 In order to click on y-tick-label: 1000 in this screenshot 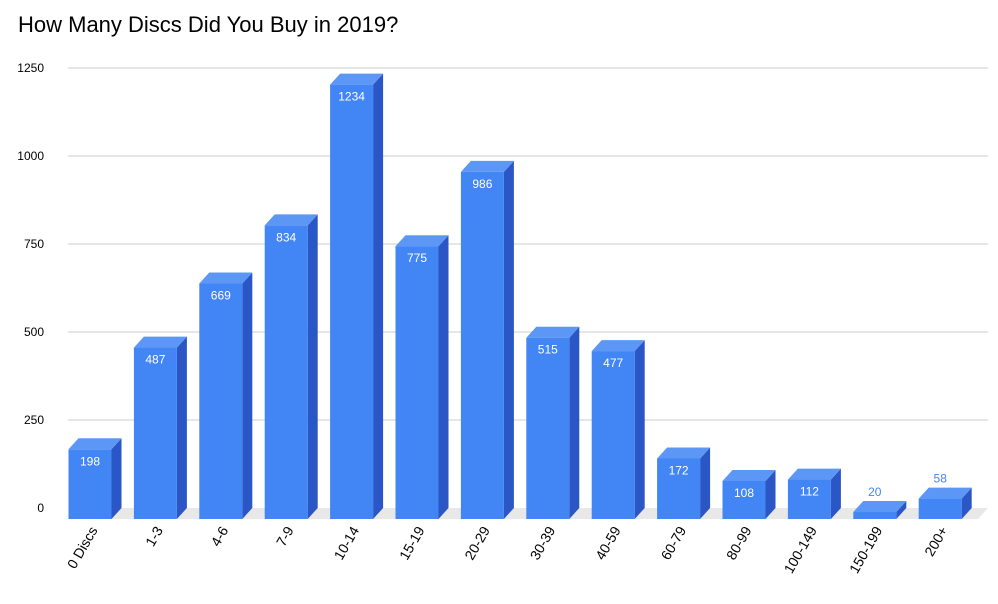, I will do `click(30, 156)`.